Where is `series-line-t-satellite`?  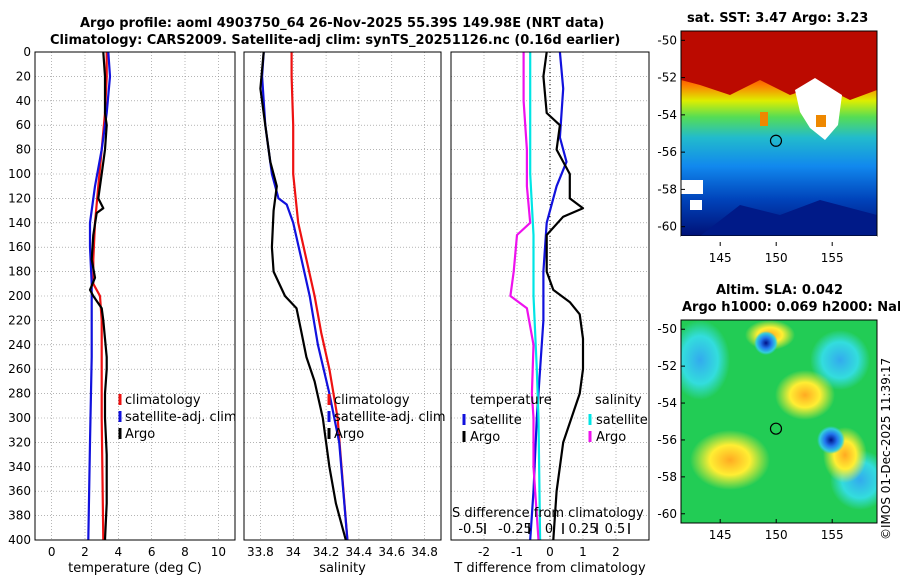 series-line-t-satellite is located at coordinates (548, 296).